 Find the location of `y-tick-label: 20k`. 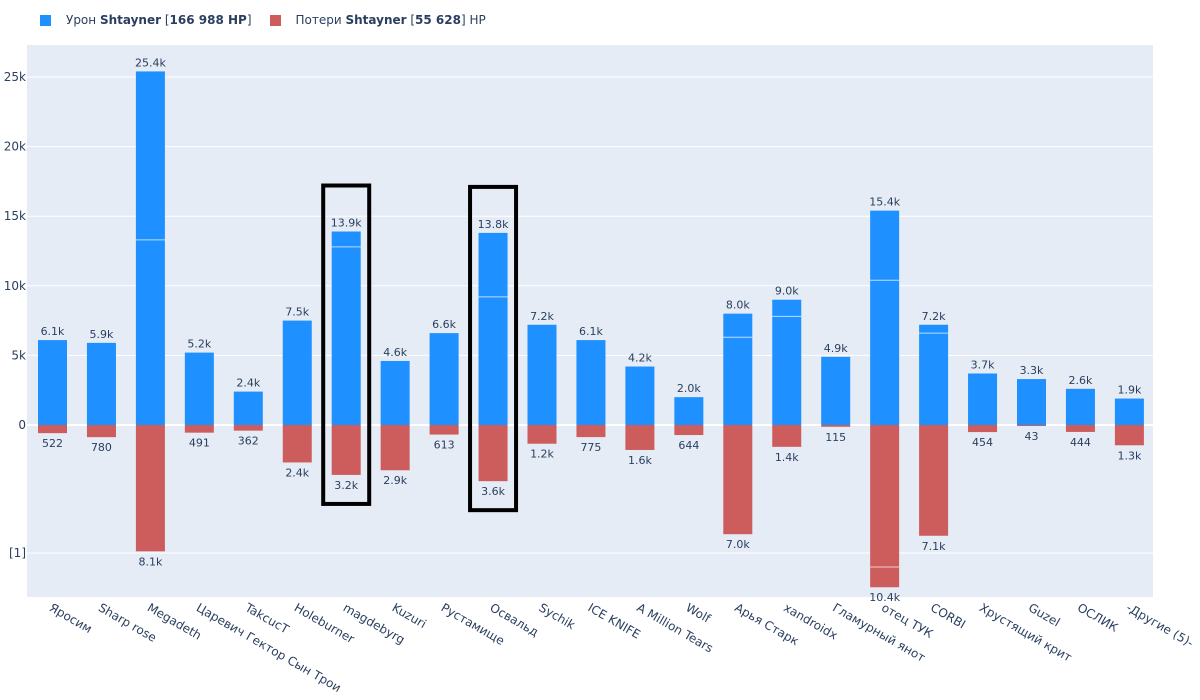

y-tick-label: 20k is located at coordinates (15, 147).